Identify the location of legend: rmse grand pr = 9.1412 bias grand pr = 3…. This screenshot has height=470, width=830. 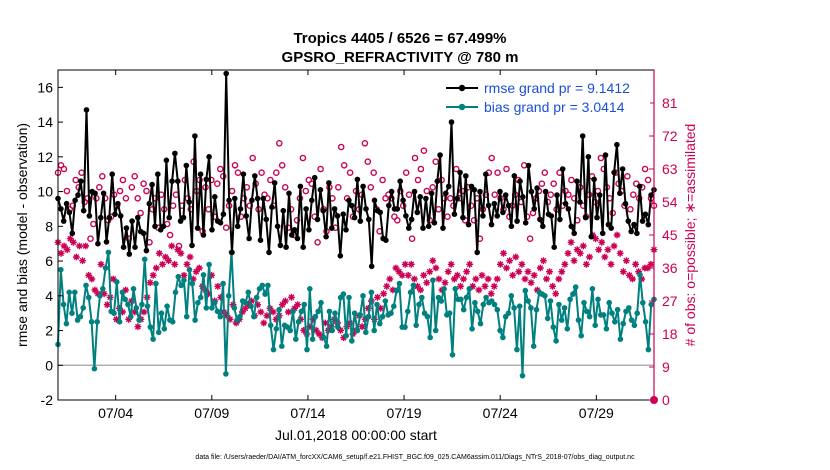
(545, 96).